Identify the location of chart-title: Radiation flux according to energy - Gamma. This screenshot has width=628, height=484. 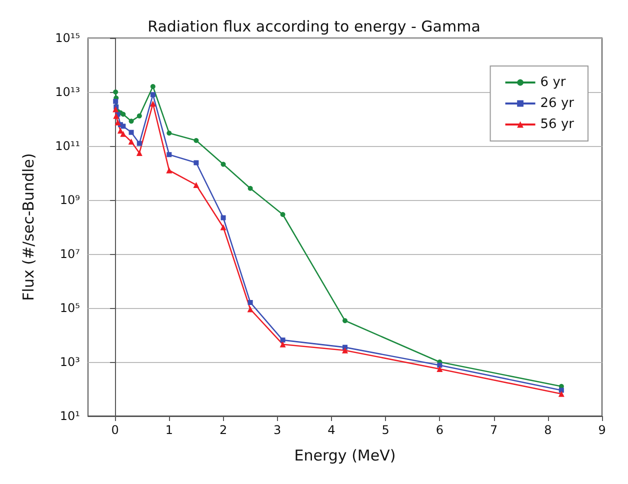
(314, 27).